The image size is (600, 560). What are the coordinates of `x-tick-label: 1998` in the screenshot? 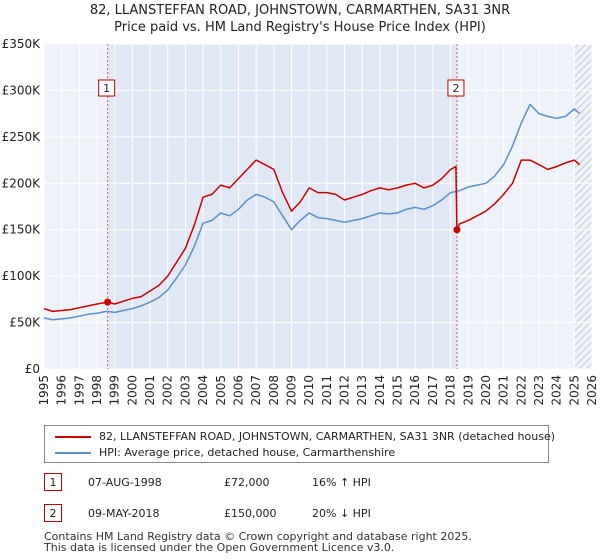 It's located at (97, 390).